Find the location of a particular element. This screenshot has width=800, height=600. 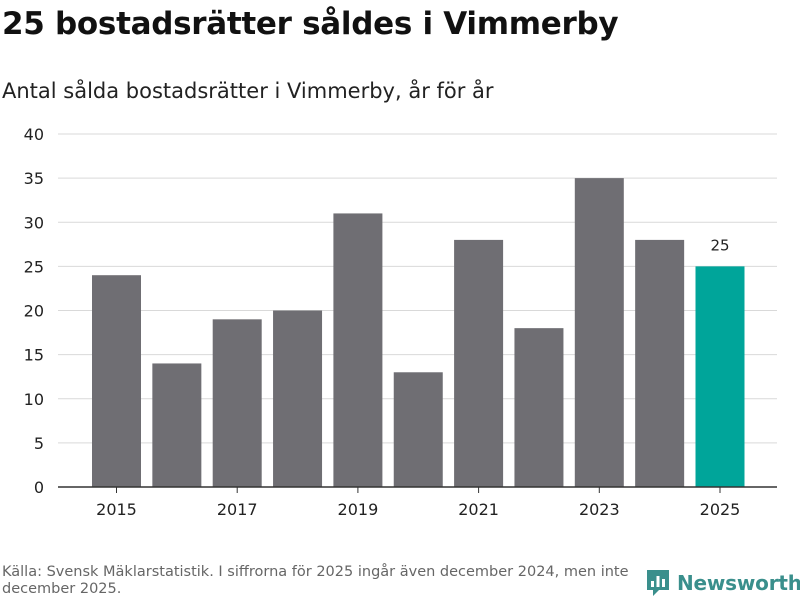

bar-2018 is located at coordinates (298, 398).